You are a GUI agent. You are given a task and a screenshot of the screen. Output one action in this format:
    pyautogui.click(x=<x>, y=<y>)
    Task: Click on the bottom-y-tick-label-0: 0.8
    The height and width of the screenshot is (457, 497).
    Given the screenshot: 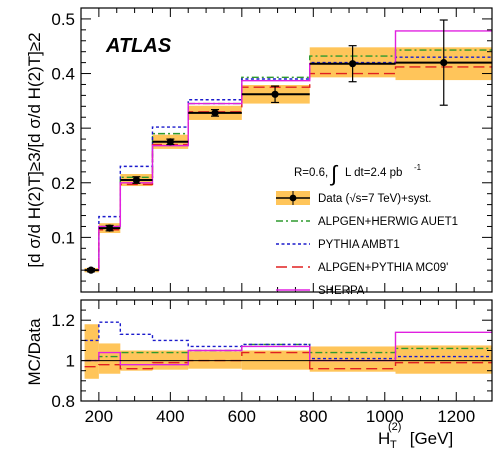 What is the action you would take?
    pyautogui.click(x=63, y=401)
    